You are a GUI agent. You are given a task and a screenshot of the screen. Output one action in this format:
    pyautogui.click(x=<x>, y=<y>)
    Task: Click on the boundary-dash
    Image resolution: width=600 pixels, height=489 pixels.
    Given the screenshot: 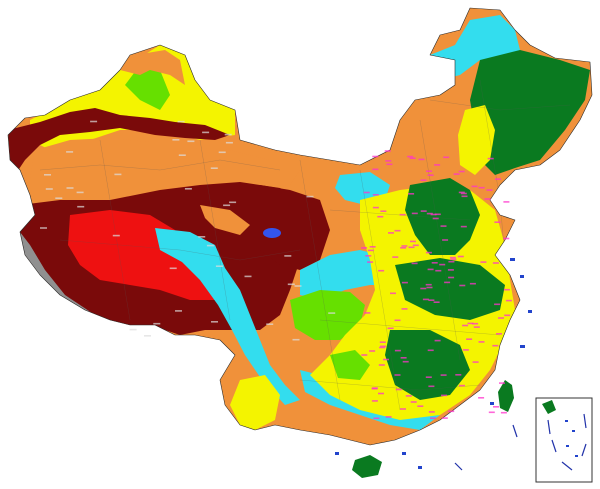 What is the action you would take?
    pyautogui.click(x=515, y=431)
    